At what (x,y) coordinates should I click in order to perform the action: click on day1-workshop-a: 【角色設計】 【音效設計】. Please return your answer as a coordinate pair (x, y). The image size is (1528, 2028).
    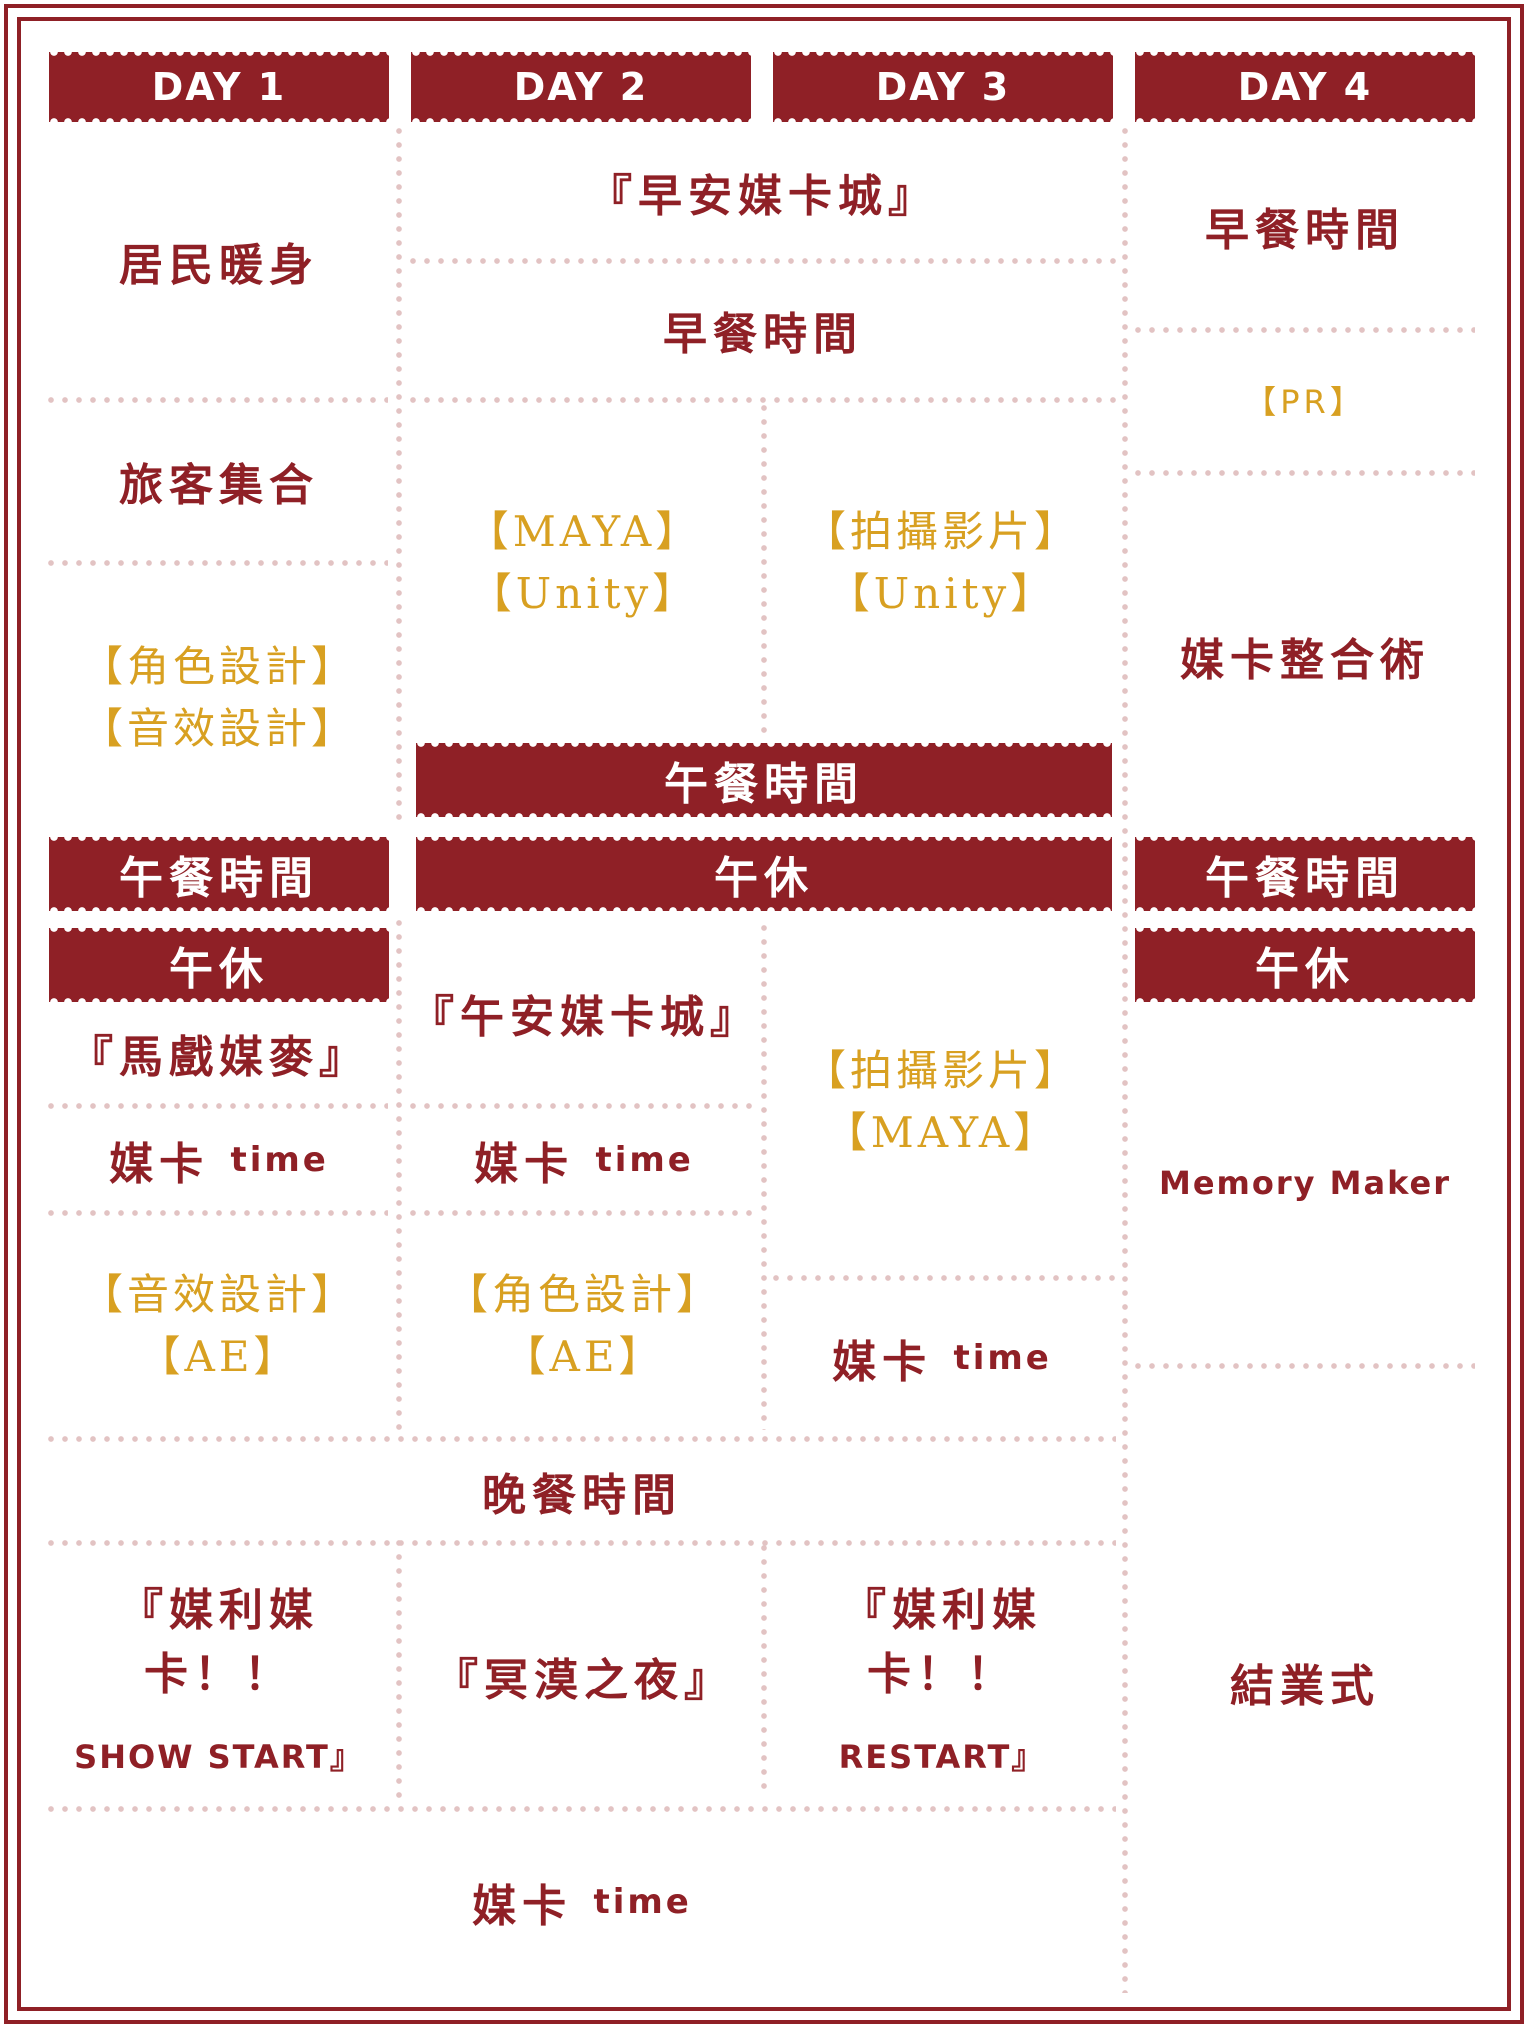
    Looking at the image, I should click on (219, 698).